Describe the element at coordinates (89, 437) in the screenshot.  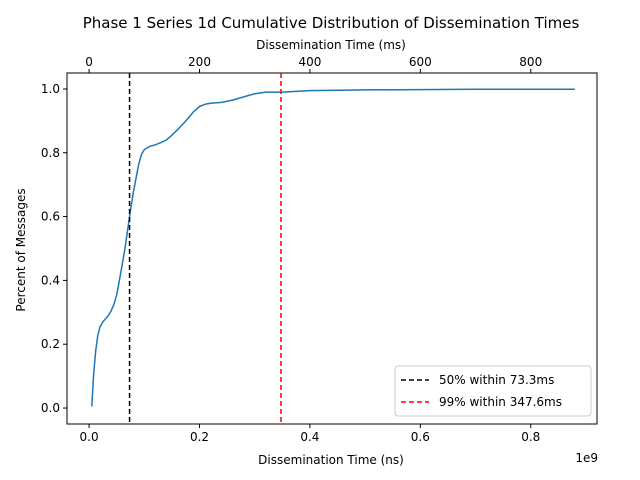
I see `x-tick-label: 0.0` at that location.